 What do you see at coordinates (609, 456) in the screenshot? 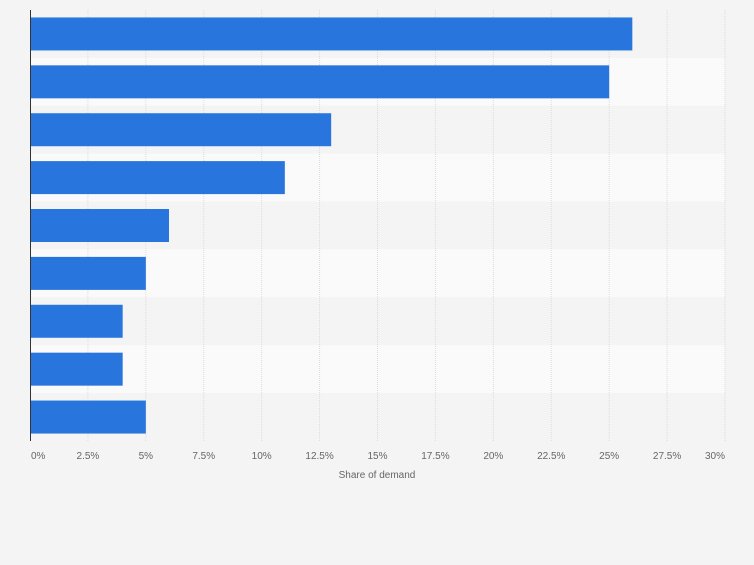
I see `x-tick-label: 25%` at bounding box center [609, 456].